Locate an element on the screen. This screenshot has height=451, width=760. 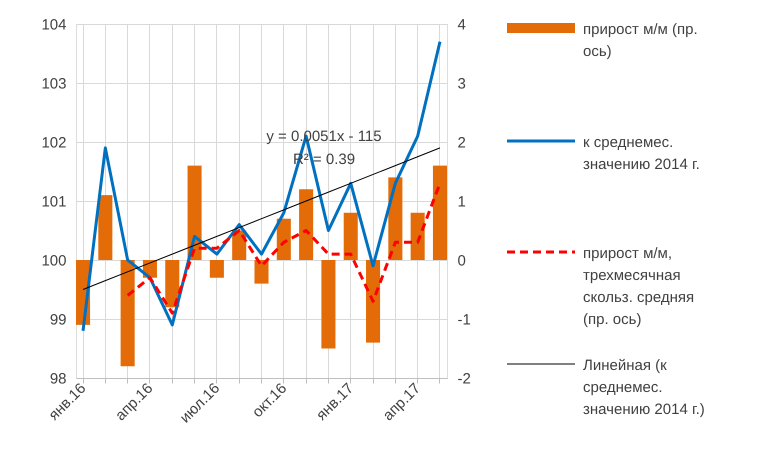
y2-tick-label: 2 is located at coordinates (462, 143).